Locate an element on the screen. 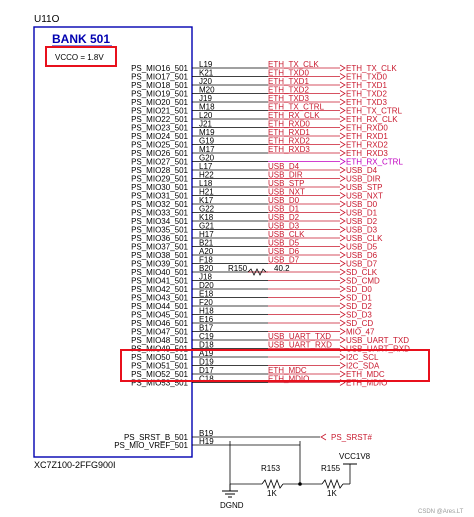  pin-name: PS_MIO38_501 is located at coordinates (159, 255).